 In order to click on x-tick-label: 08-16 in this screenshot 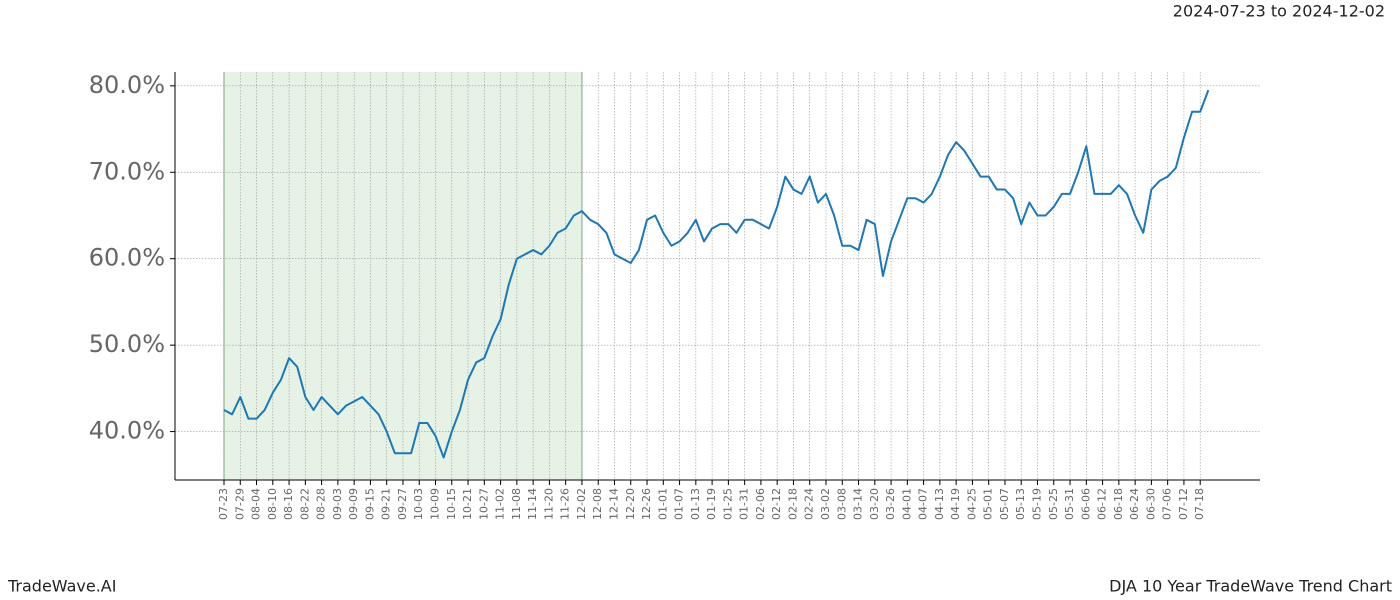, I will do `click(288, 504)`.